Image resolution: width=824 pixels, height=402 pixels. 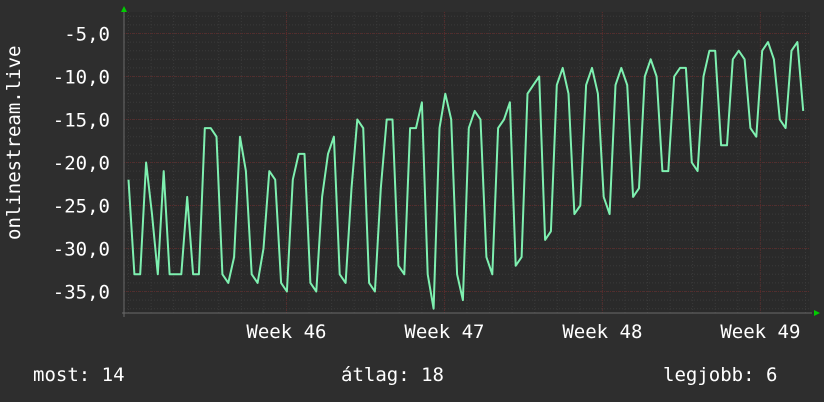 What do you see at coordinates (81, 293) in the screenshot?
I see `y-tick-label: -35,0` at bounding box center [81, 293].